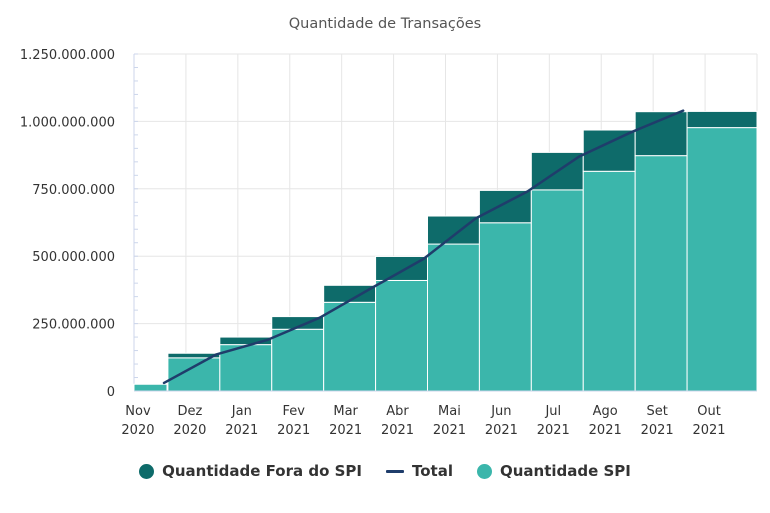 This screenshot has width=770, height=513. Describe the element at coordinates (293, 411) in the screenshot. I see `x-tick-label-month: Fev` at that location.